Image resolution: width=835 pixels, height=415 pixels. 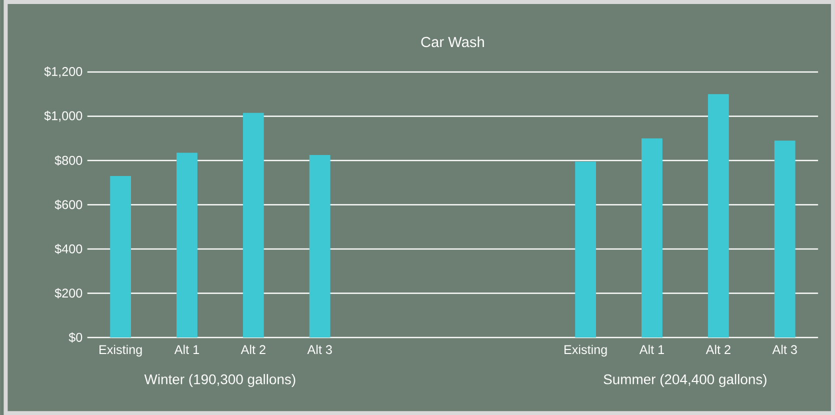 I want to click on y-tick-label: $600, so click(x=68, y=205).